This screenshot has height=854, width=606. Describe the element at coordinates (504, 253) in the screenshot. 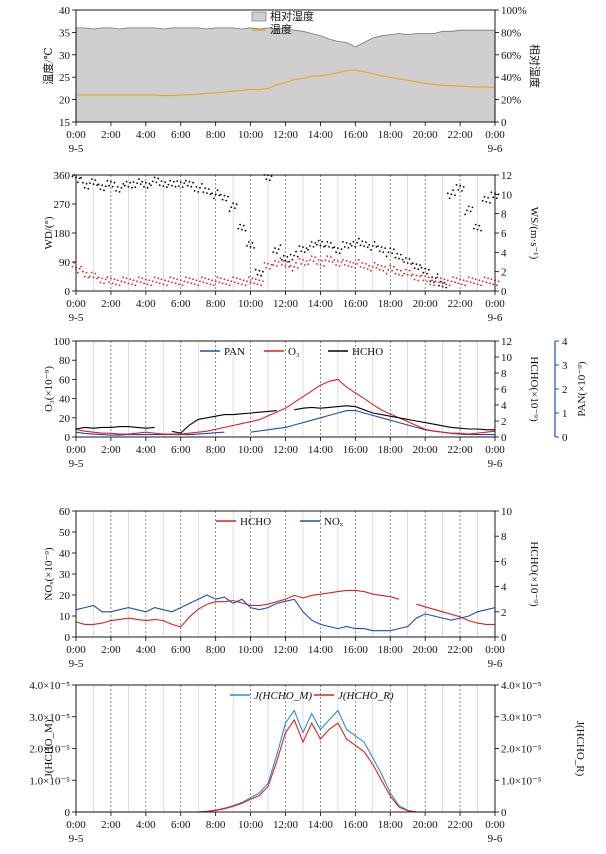

I see `y-right-tick-label: 4` at that location.